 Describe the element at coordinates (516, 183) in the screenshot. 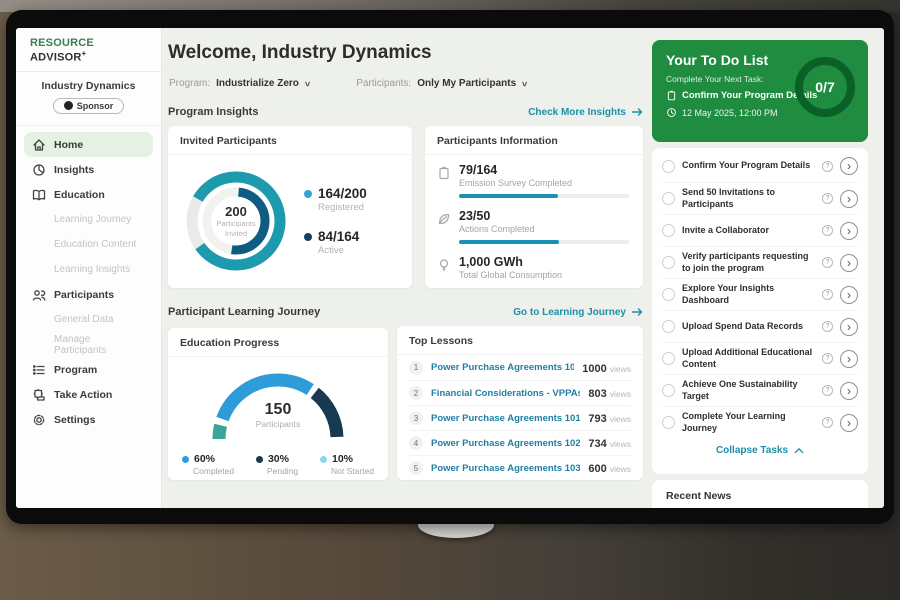

I see `metric-label: Emission Survey Completed` at that location.